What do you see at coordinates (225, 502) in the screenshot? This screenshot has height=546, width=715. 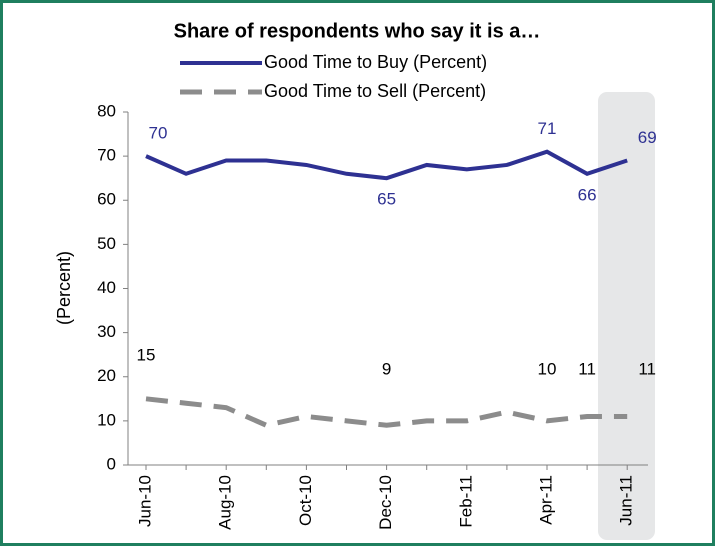 I see `x-tick-label: Aug-10` at bounding box center [225, 502].